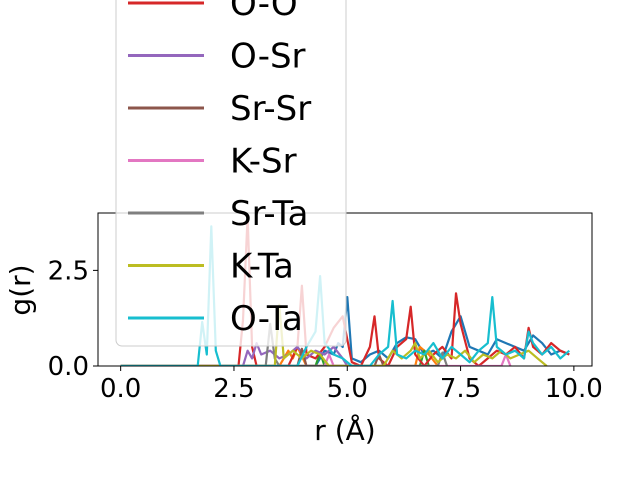 The width and height of the screenshot is (640, 480). Describe the element at coordinates (20, 289) in the screenshot. I see `y-axis-label: g(r)` at that location.